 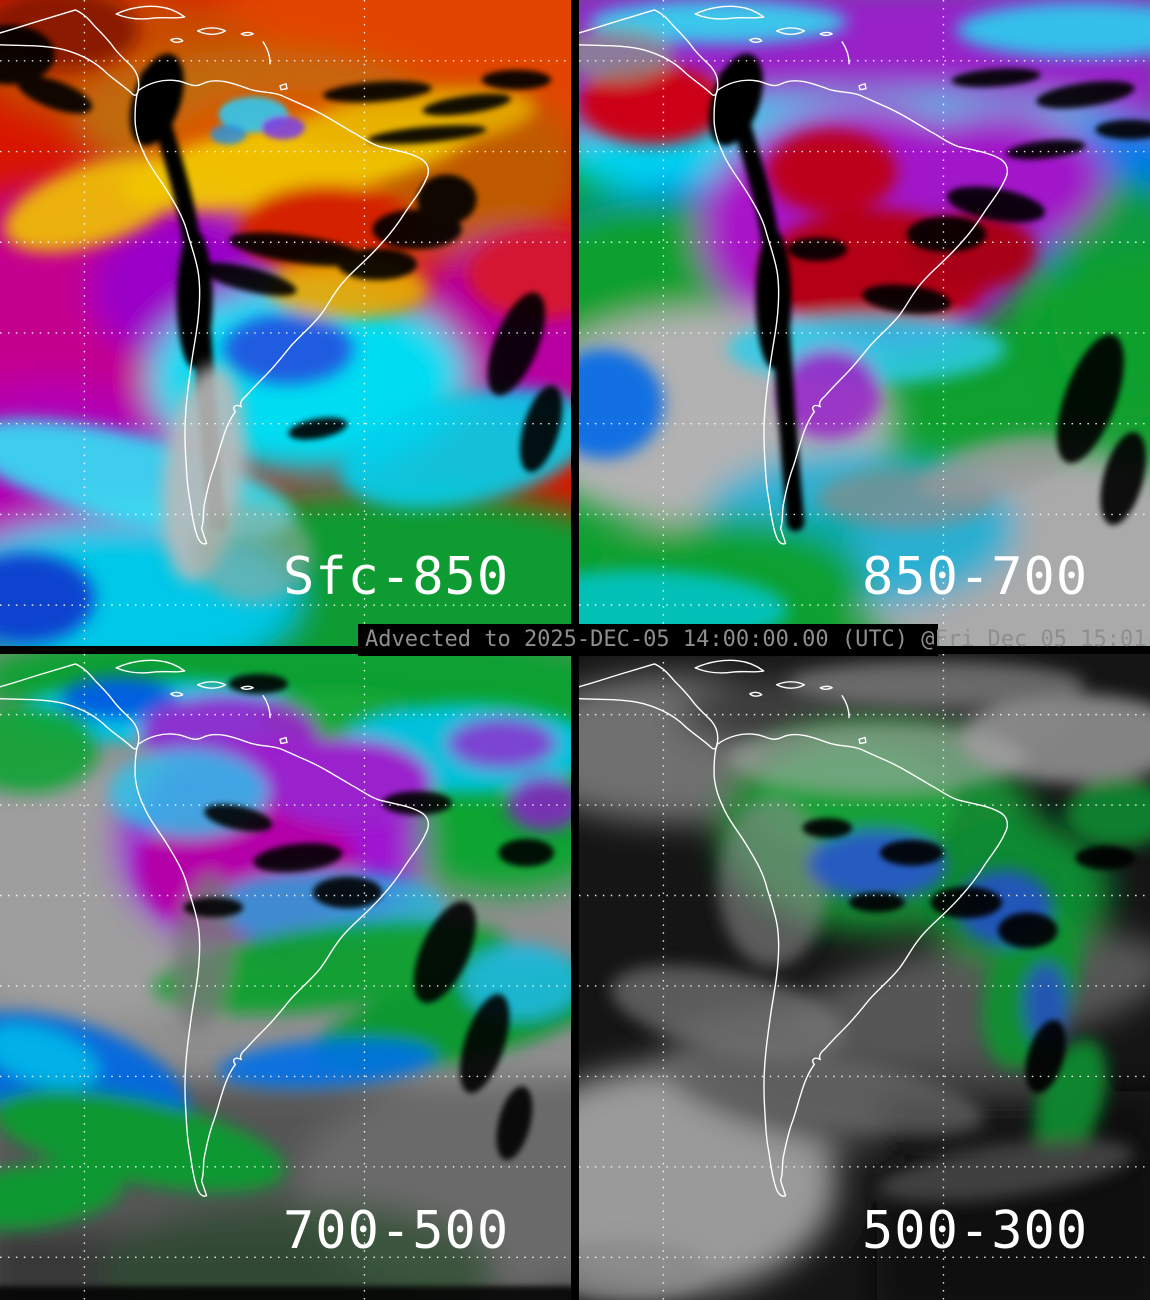 I want to click on layer-label-500-300: 500-300, so click(x=975, y=1231).